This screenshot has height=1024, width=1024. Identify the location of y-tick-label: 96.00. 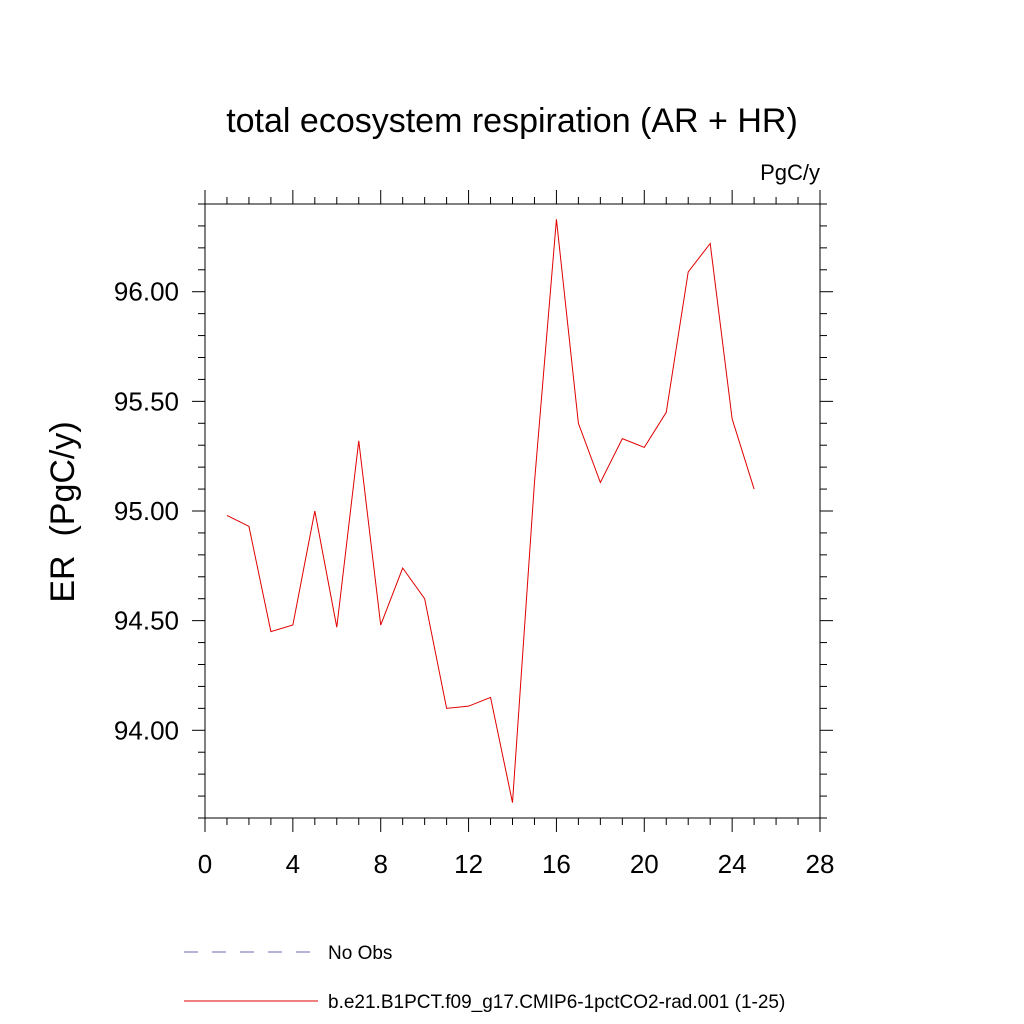
(146, 292).